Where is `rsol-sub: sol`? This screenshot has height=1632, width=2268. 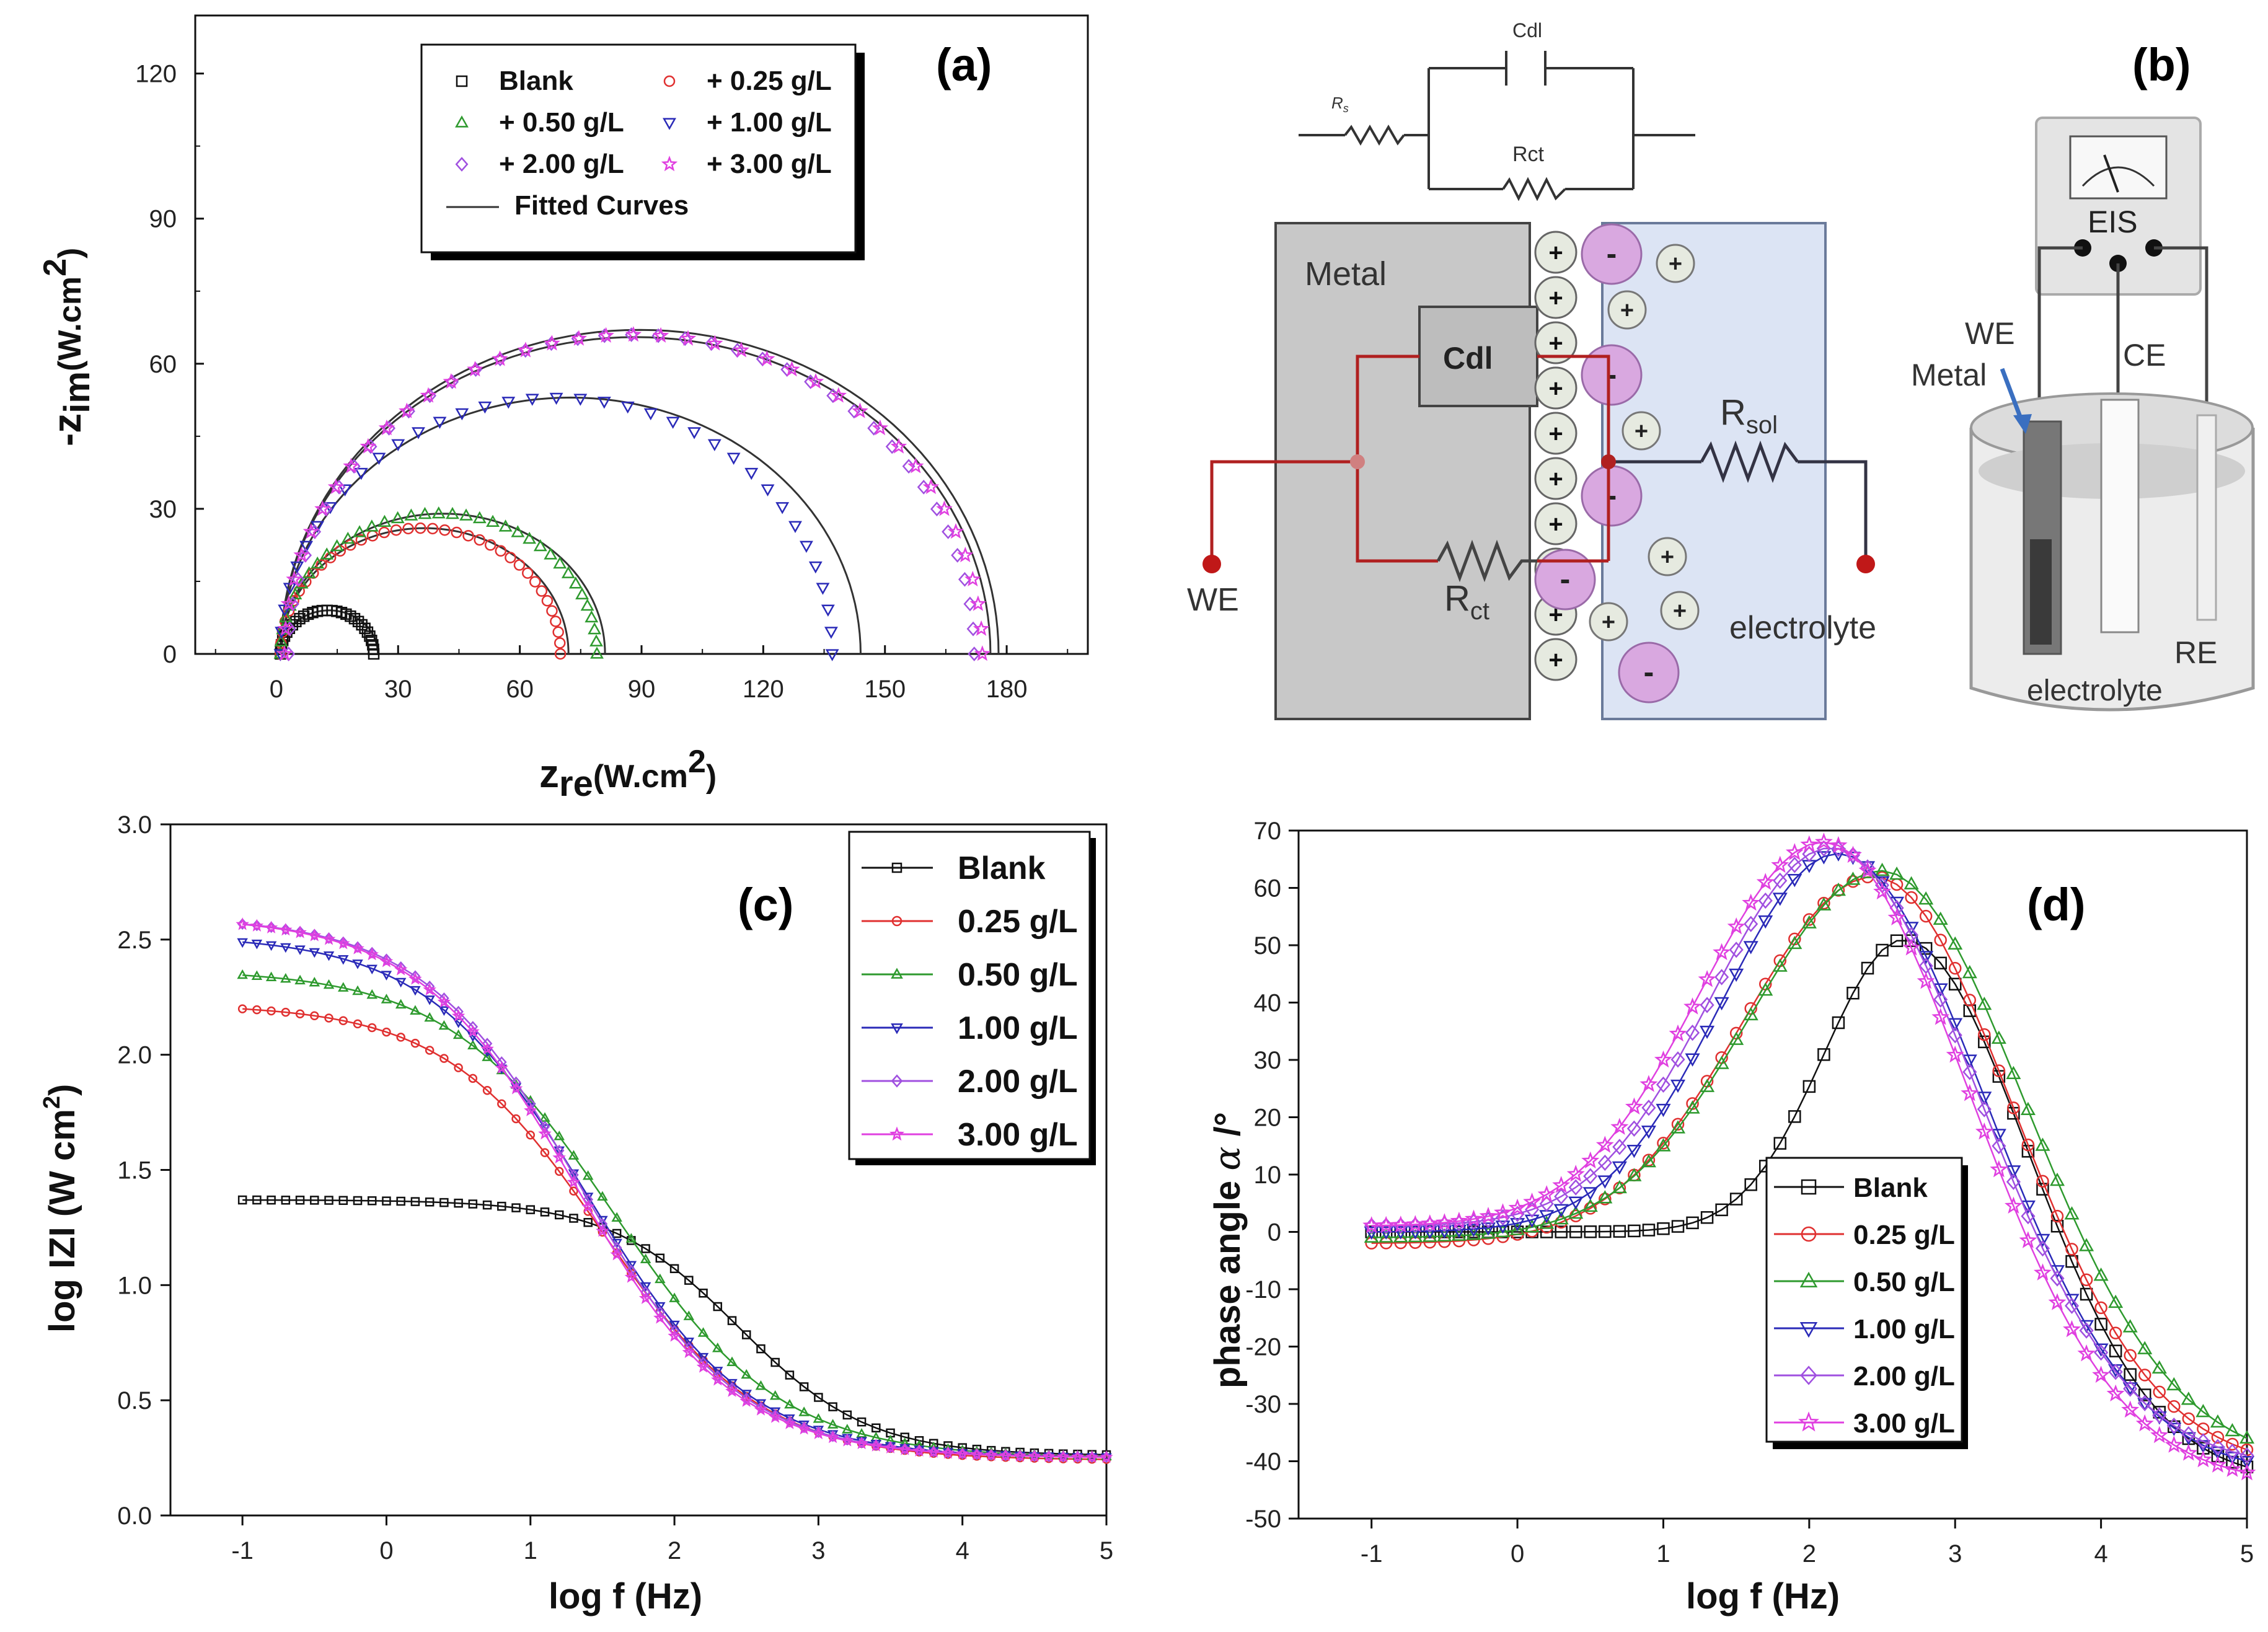
rsol-sub: sol is located at coordinates (1762, 425).